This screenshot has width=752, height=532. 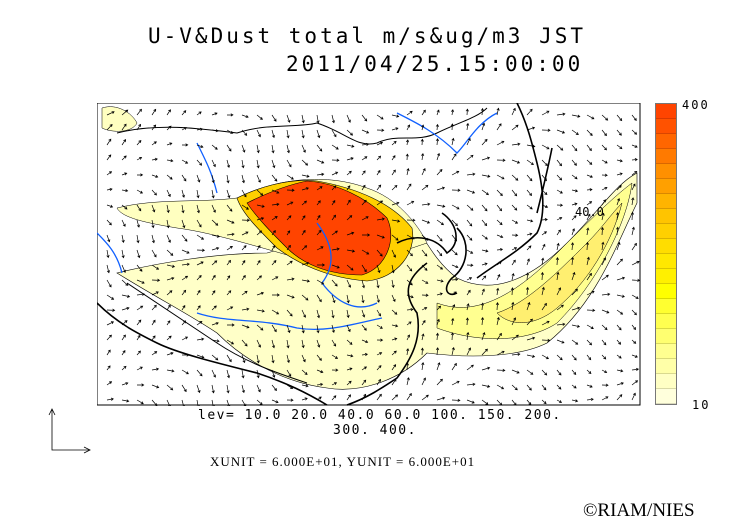 What do you see at coordinates (639, 510) in the screenshot?
I see `credit: ©RIAM/NIES` at bounding box center [639, 510].